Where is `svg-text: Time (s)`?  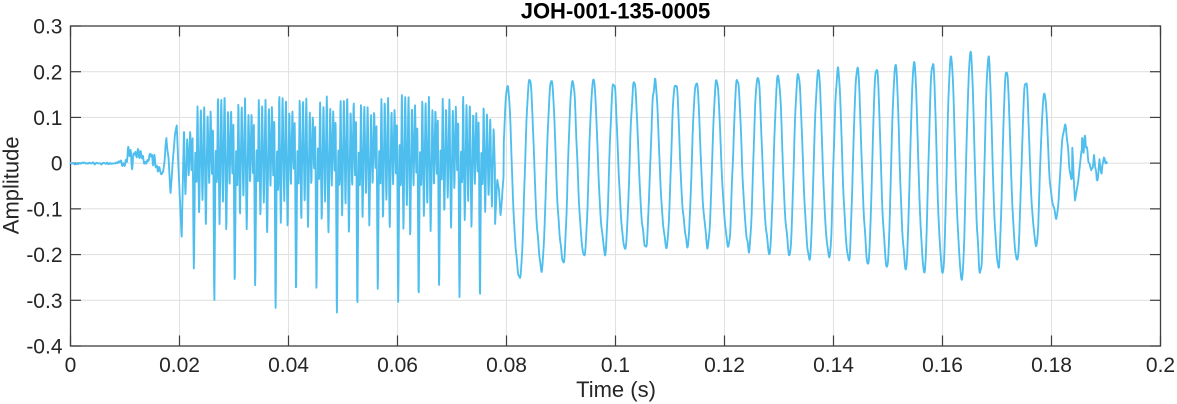 svg-text: Time (s) is located at coordinates (616, 389).